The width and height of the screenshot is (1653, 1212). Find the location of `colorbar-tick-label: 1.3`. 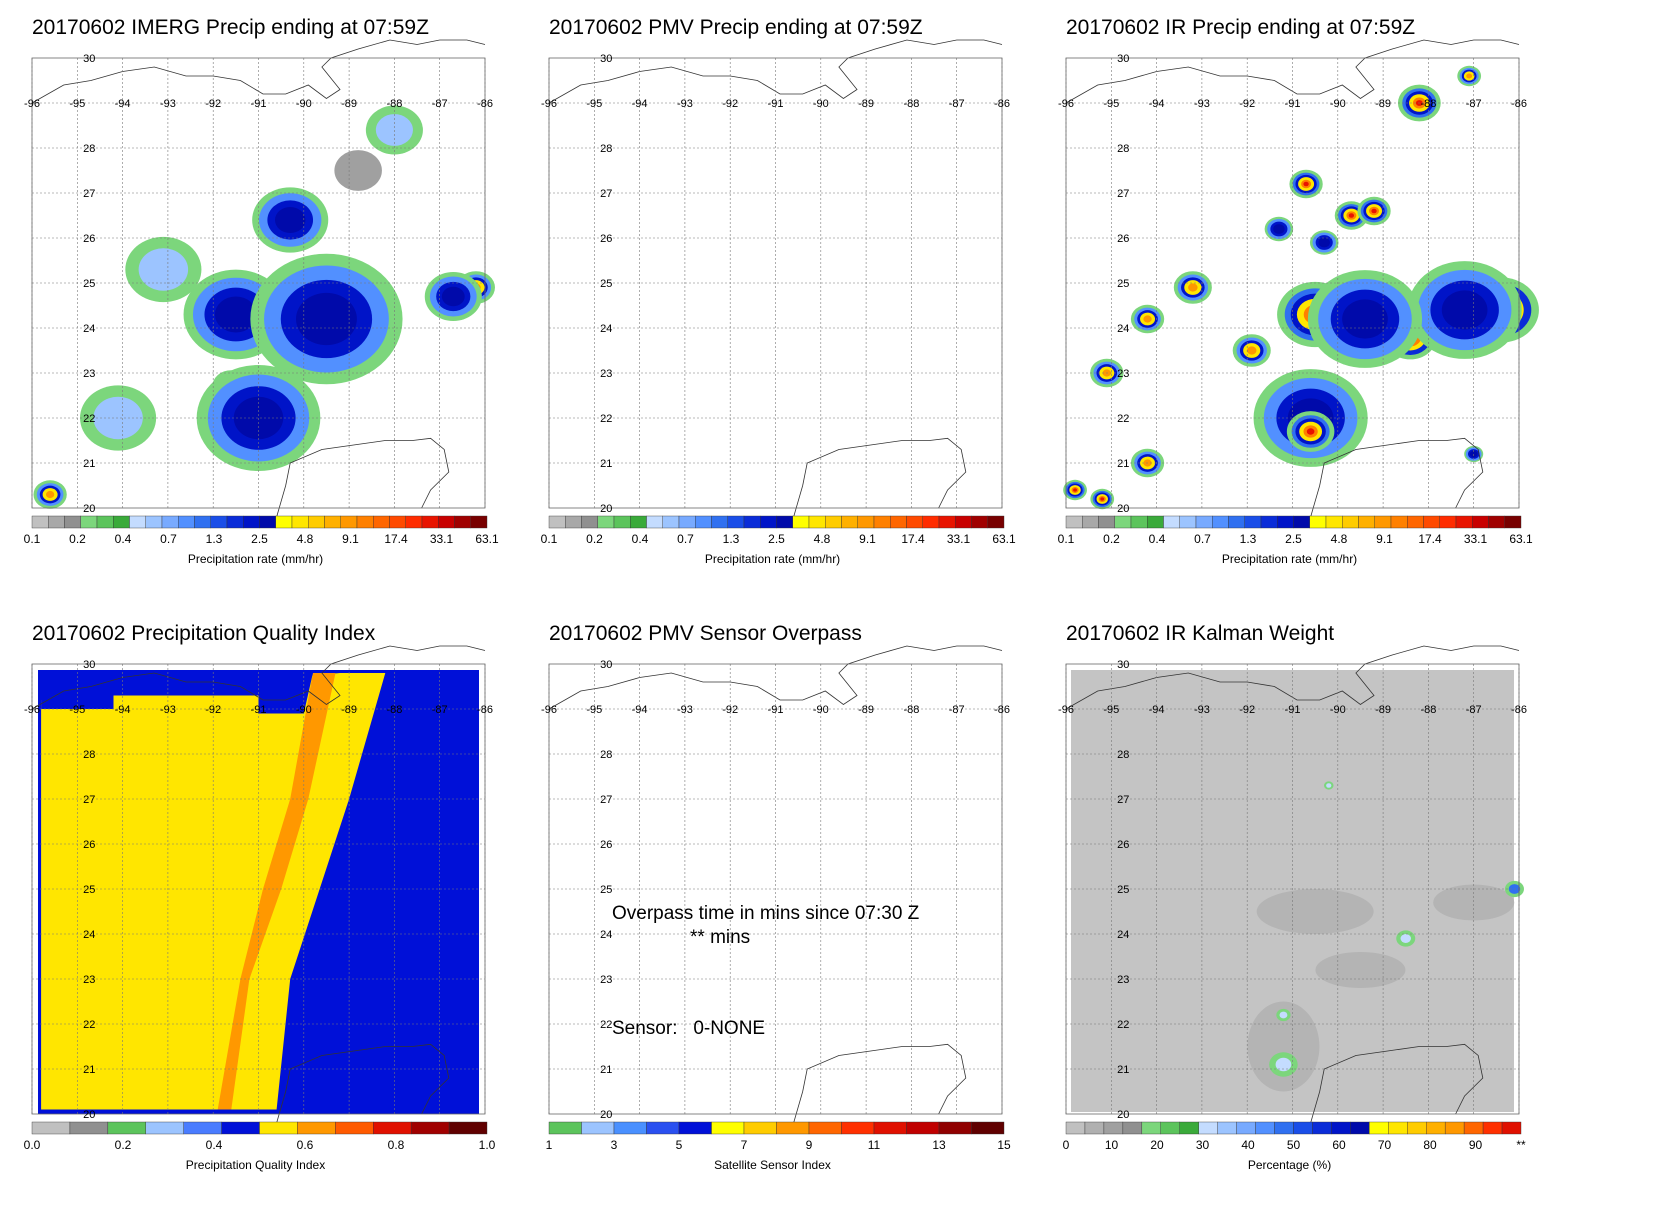

colorbar-tick-label: 1.3 is located at coordinates (1248, 539).